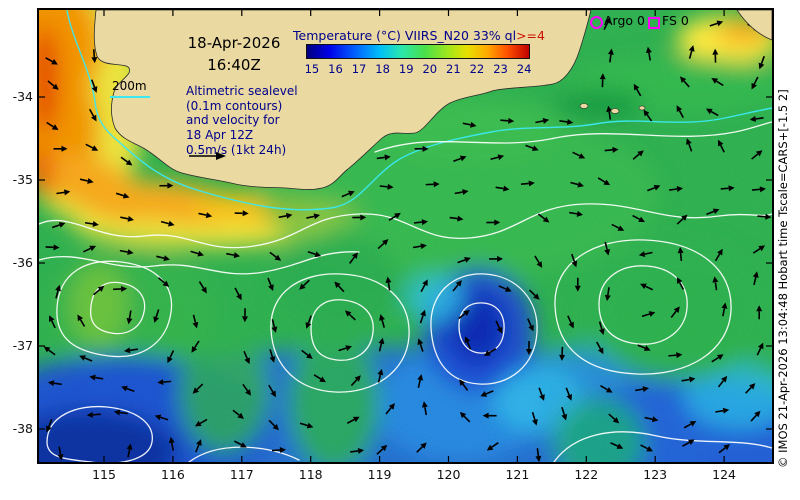 This screenshot has width=800, height=500. What do you see at coordinates (382, 69) in the screenshot?
I see `colorbar-tick-label: 18` at bounding box center [382, 69].